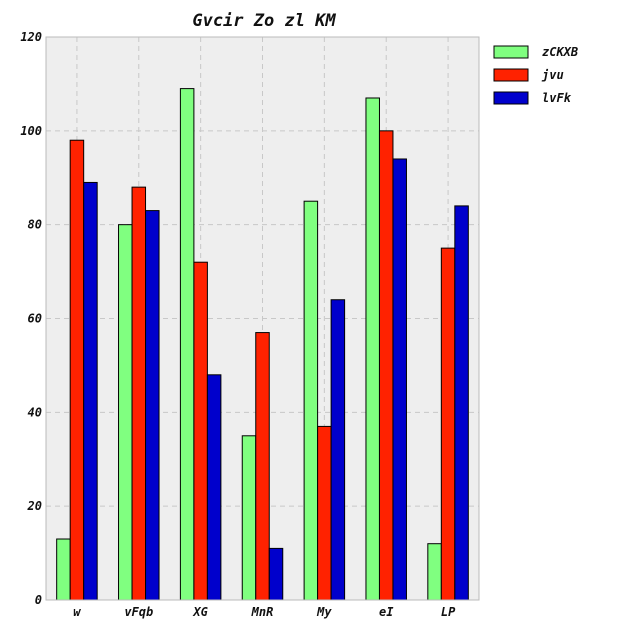 This screenshot has width=632, height=632. What do you see at coordinates (77, 370) in the screenshot?
I see `bar-jvu-w` at bounding box center [77, 370].